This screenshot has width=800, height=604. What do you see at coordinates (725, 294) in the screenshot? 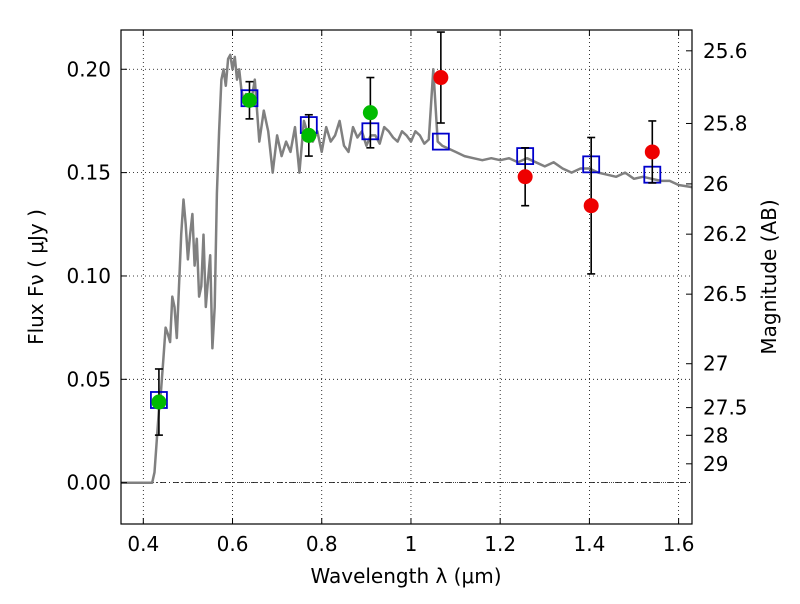
I see `mag-tick-label: 26.5` at bounding box center [725, 294].